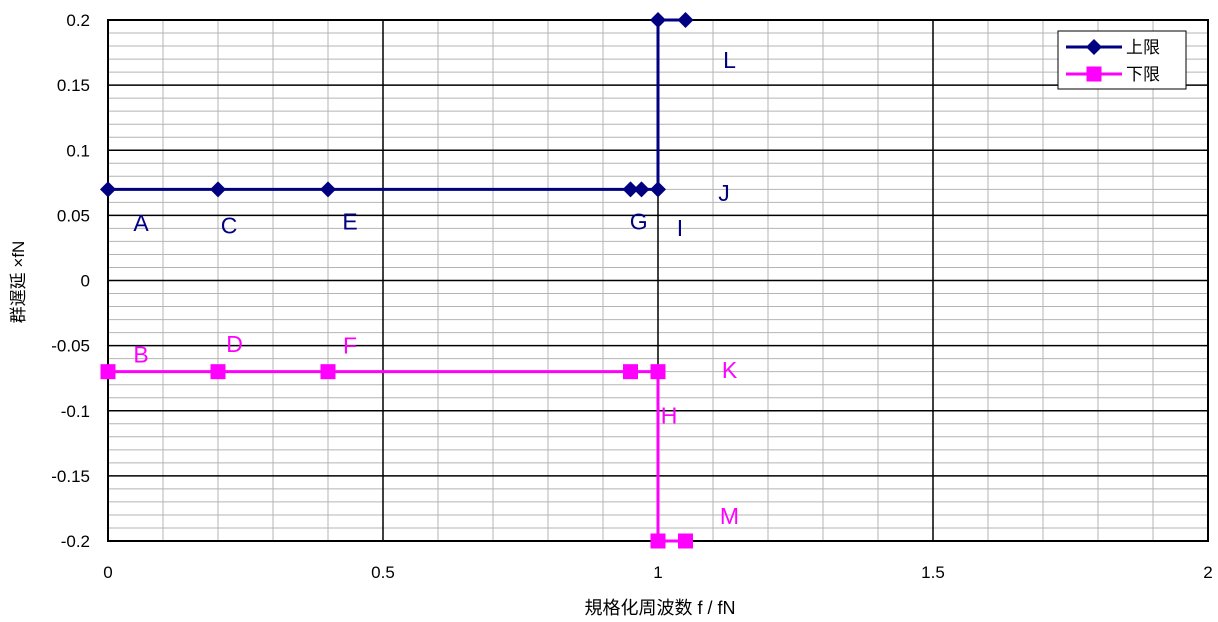 This screenshot has width=1218, height=622. What do you see at coordinates (78, 150) in the screenshot?
I see `y-tick-label: 0.1` at bounding box center [78, 150].